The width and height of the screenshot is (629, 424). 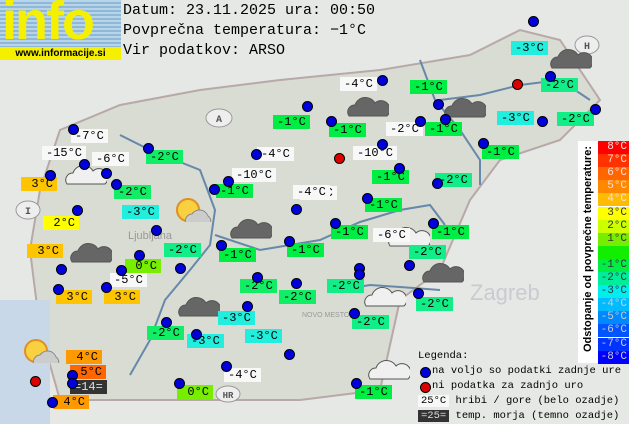 I want to click on scale-cell: 2°C, so click(x=613, y=226).